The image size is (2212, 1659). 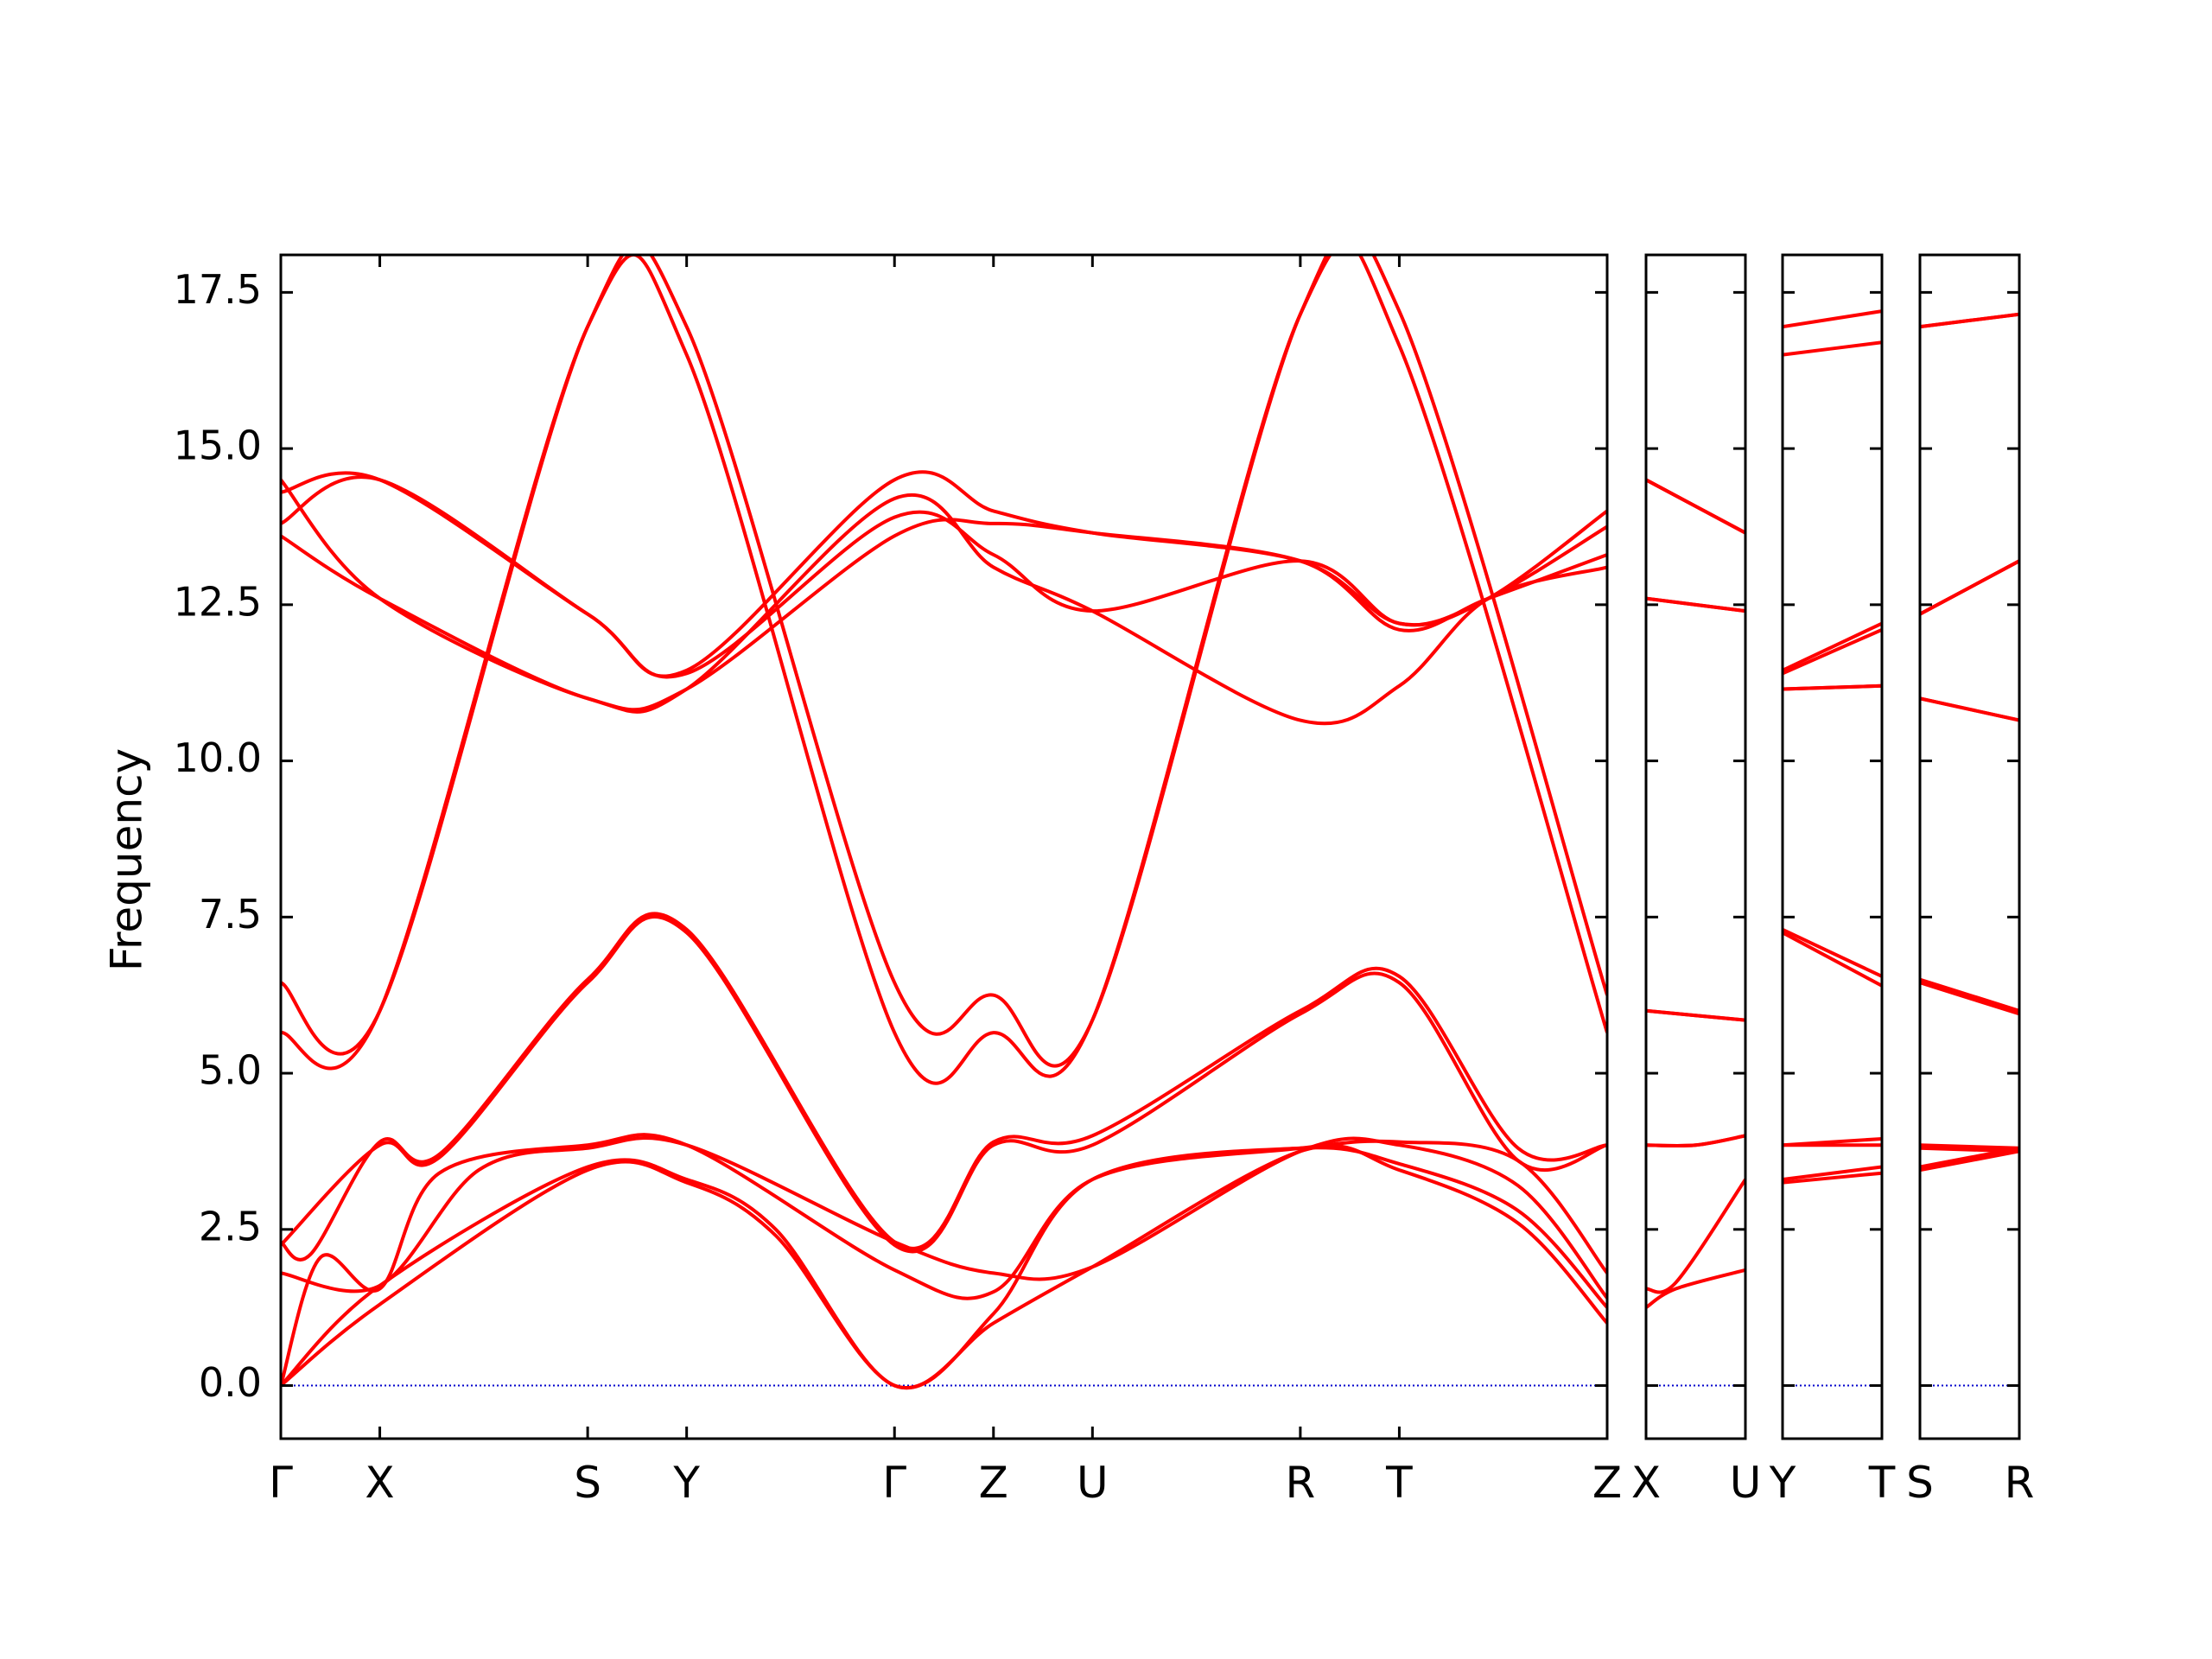 What do you see at coordinates (231, 1070) in the screenshot?
I see `y-tick-label: 5.0` at bounding box center [231, 1070].